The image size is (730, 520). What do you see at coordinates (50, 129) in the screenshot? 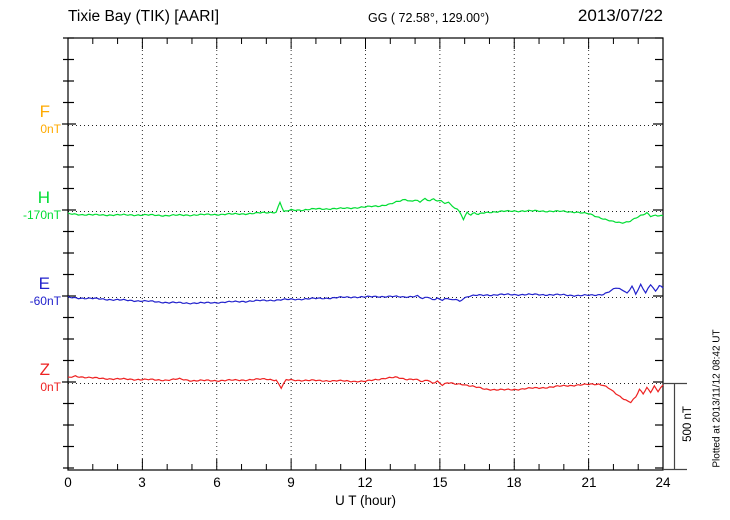
I see `channel-baseline-F: 0nT` at bounding box center [50, 129].